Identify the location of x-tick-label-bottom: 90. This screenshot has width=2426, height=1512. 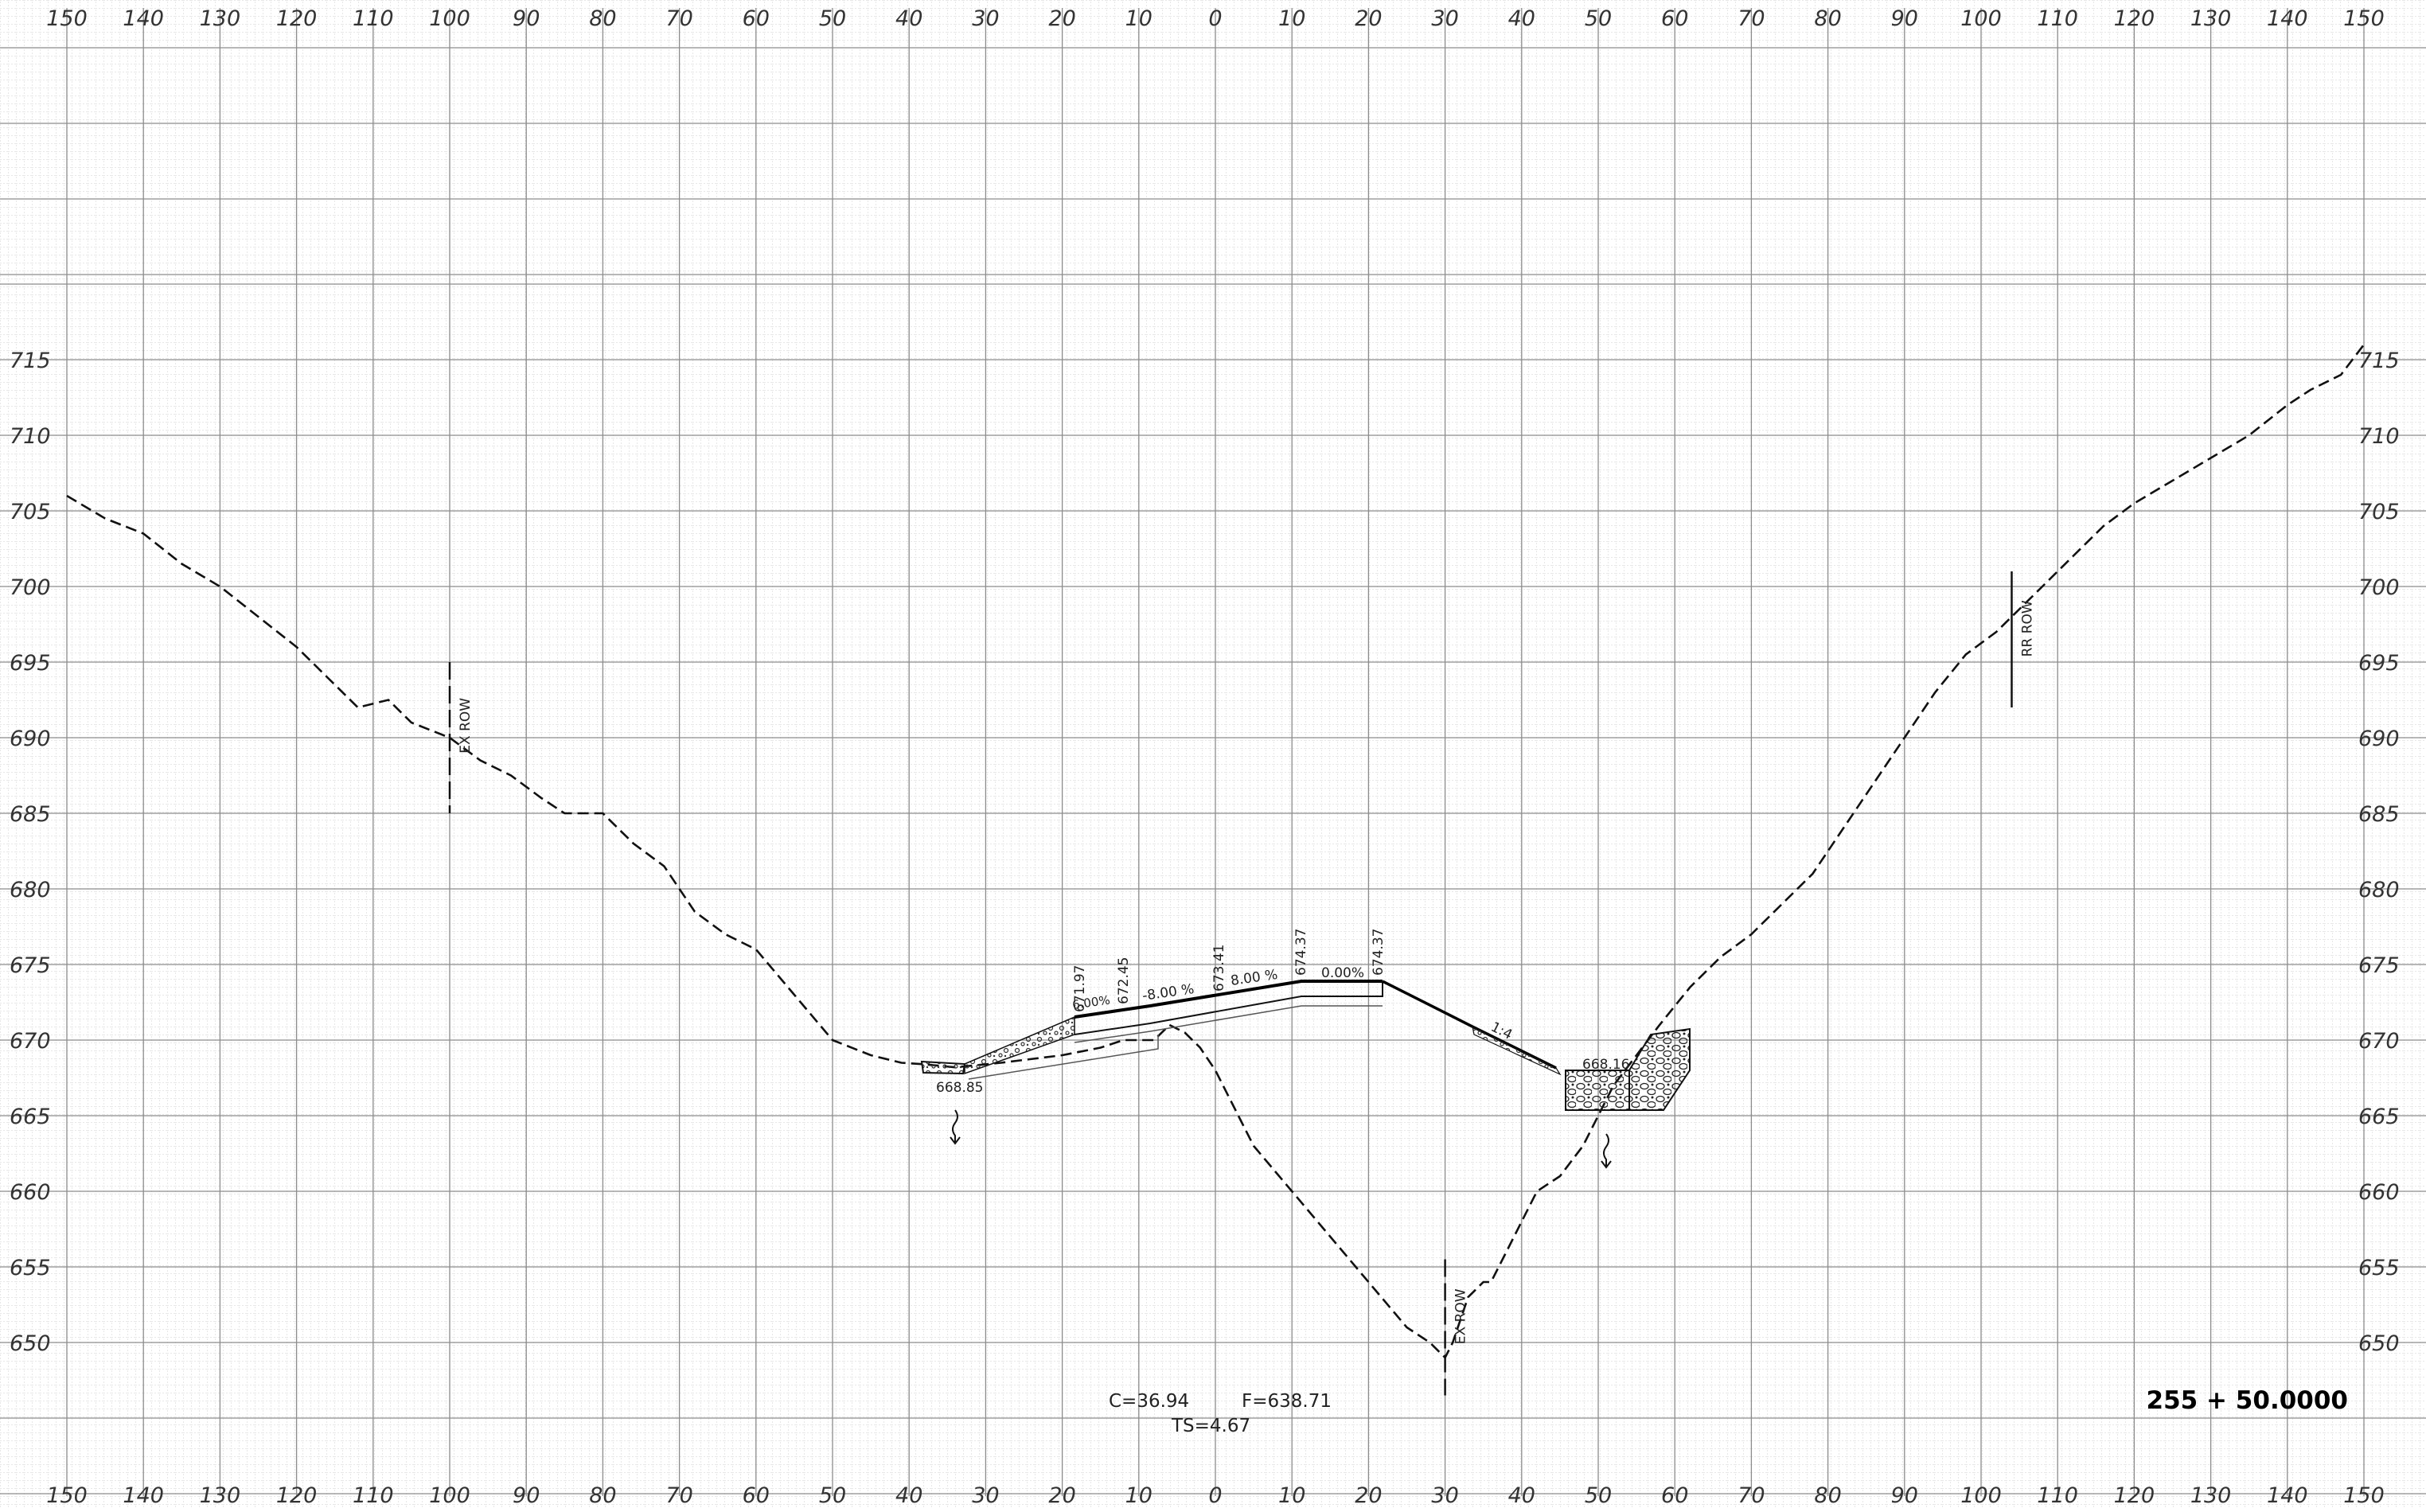
(1904, 1495).